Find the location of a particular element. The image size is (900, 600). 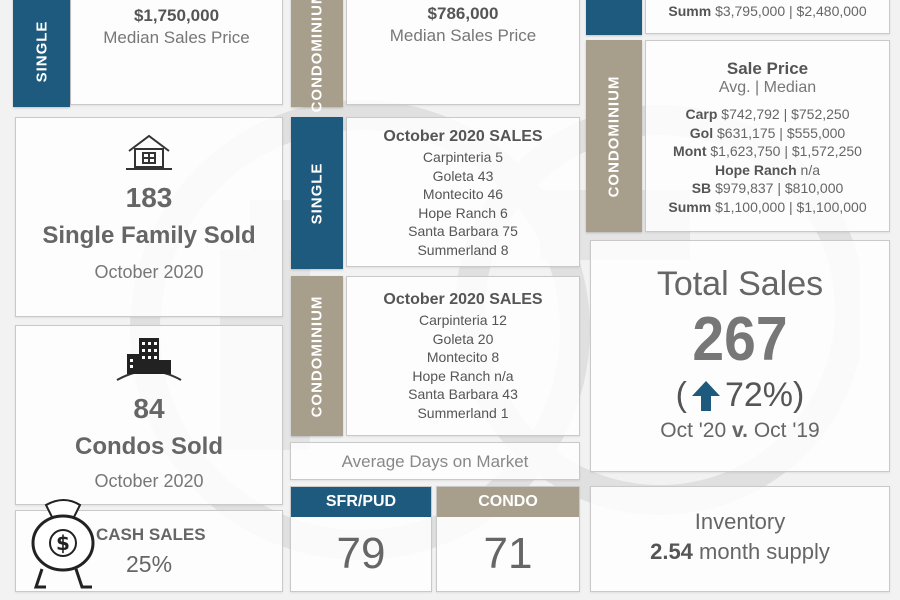

single-family-sold-month: October 2020 is located at coordinates (149, 272).